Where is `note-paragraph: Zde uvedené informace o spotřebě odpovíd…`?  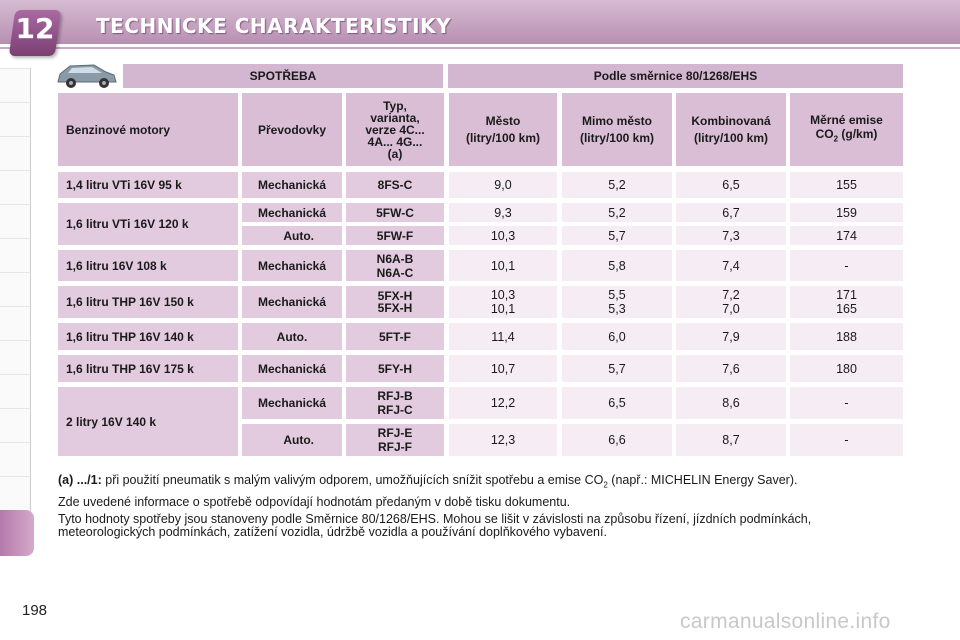
note-paragraph: Zde uvedené informace o spotřebě odpovíd… is located at coordinates (314, 501).